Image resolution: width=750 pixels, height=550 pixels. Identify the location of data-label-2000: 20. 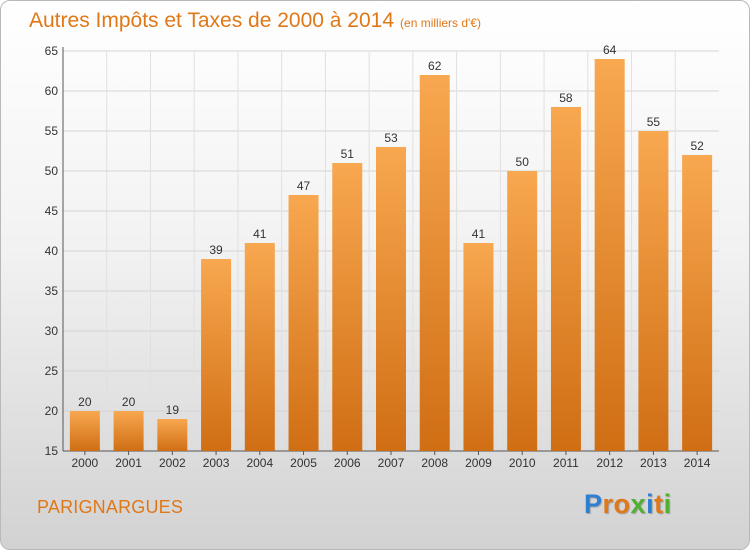
(85, 402).